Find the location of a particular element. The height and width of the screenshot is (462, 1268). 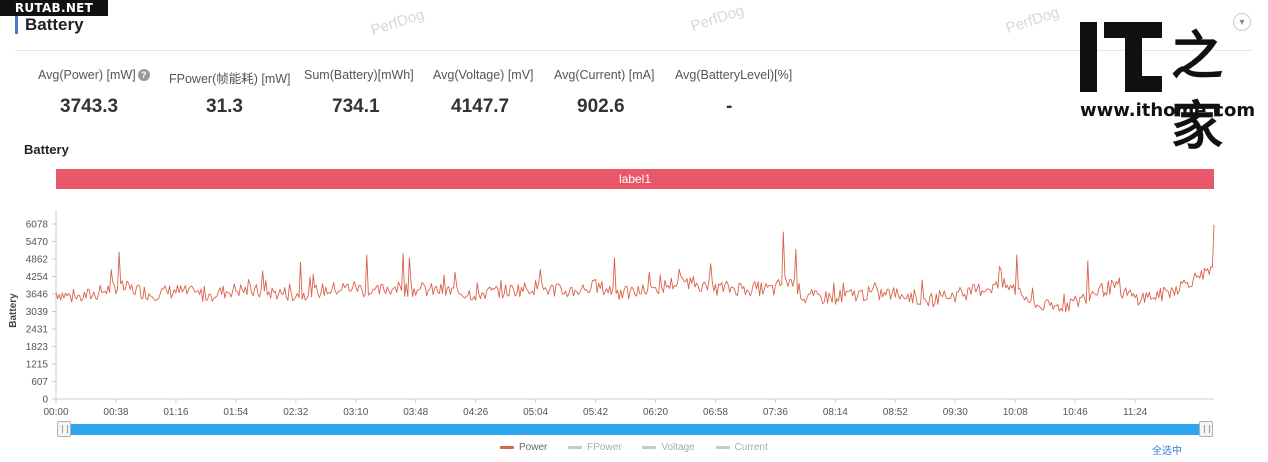

label-band: label1 is located at coordinates (635, 179).